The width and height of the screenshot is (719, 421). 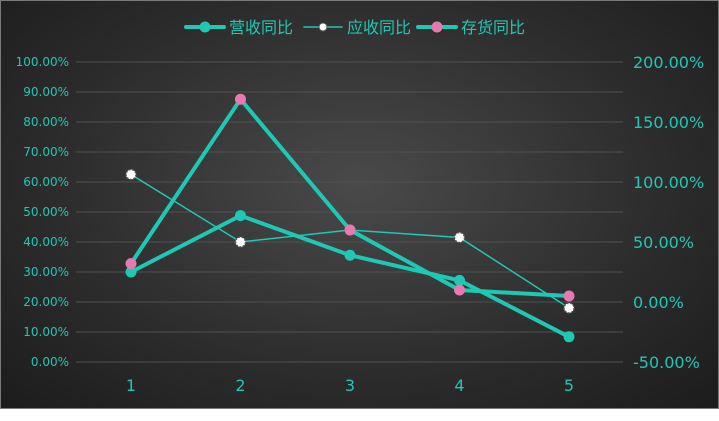 I want to click on left-tick-label: 30.00%, so click(x=46, y=272).